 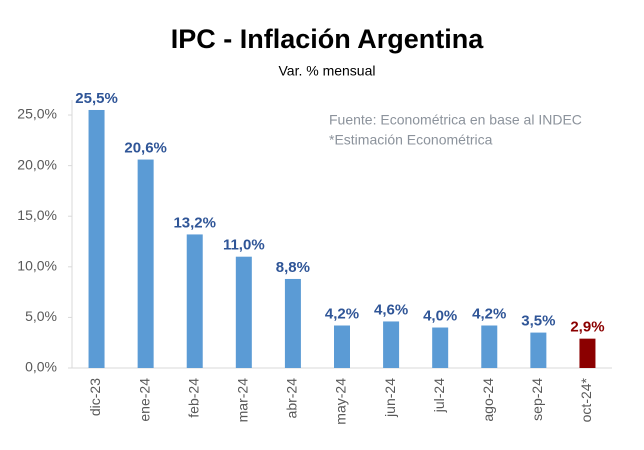 I want to click on value-label: 8,8%, so click(x=293, y=267).